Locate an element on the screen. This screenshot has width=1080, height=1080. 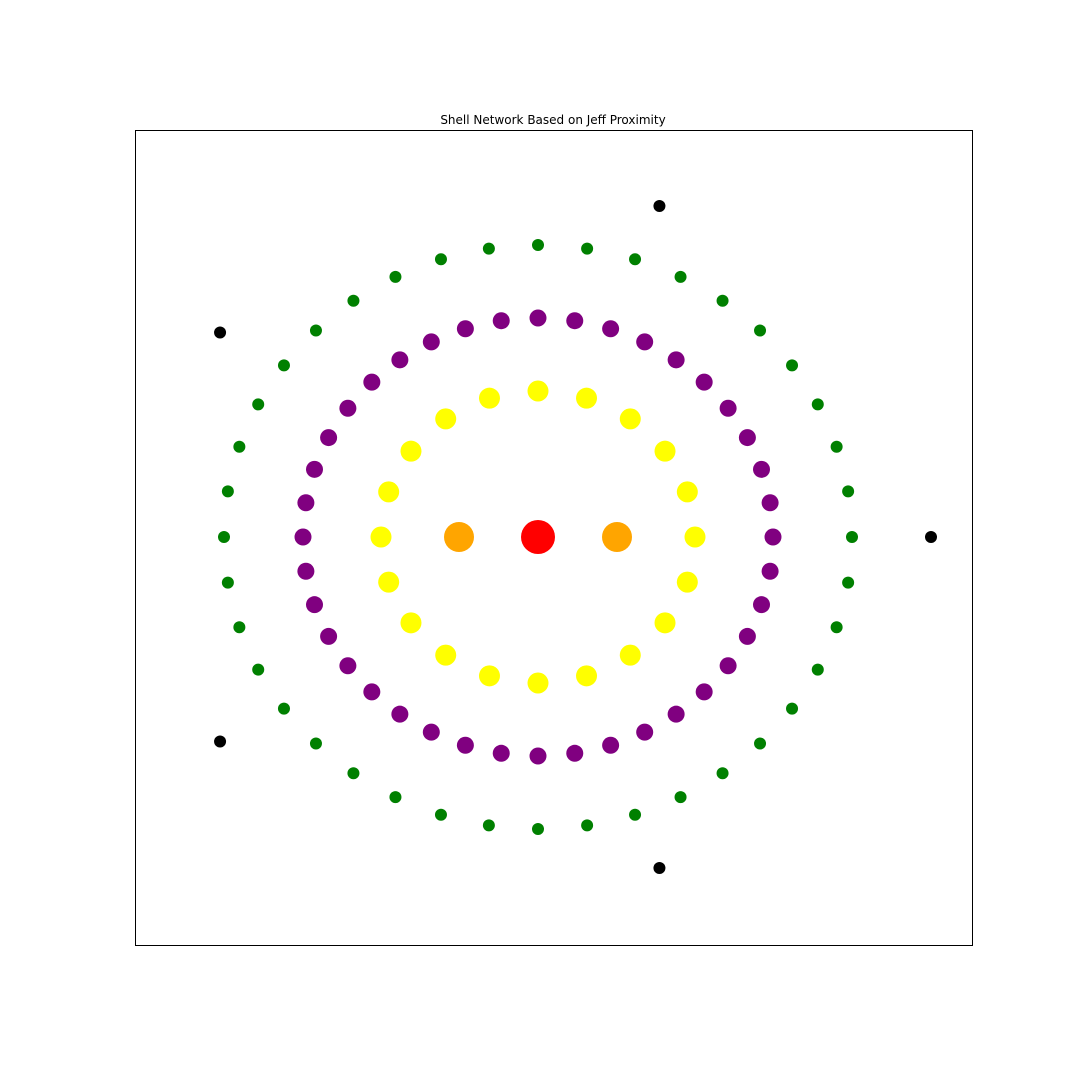
figure-title: Shell Network Based on Jeff Proximity is located at coordinates (552, 120).